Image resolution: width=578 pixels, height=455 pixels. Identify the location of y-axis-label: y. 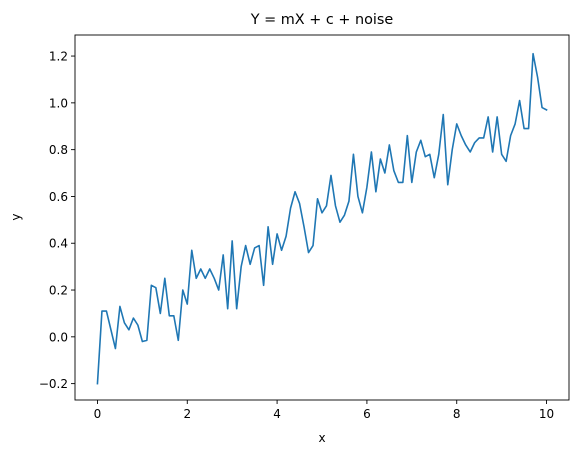
(16, 216).